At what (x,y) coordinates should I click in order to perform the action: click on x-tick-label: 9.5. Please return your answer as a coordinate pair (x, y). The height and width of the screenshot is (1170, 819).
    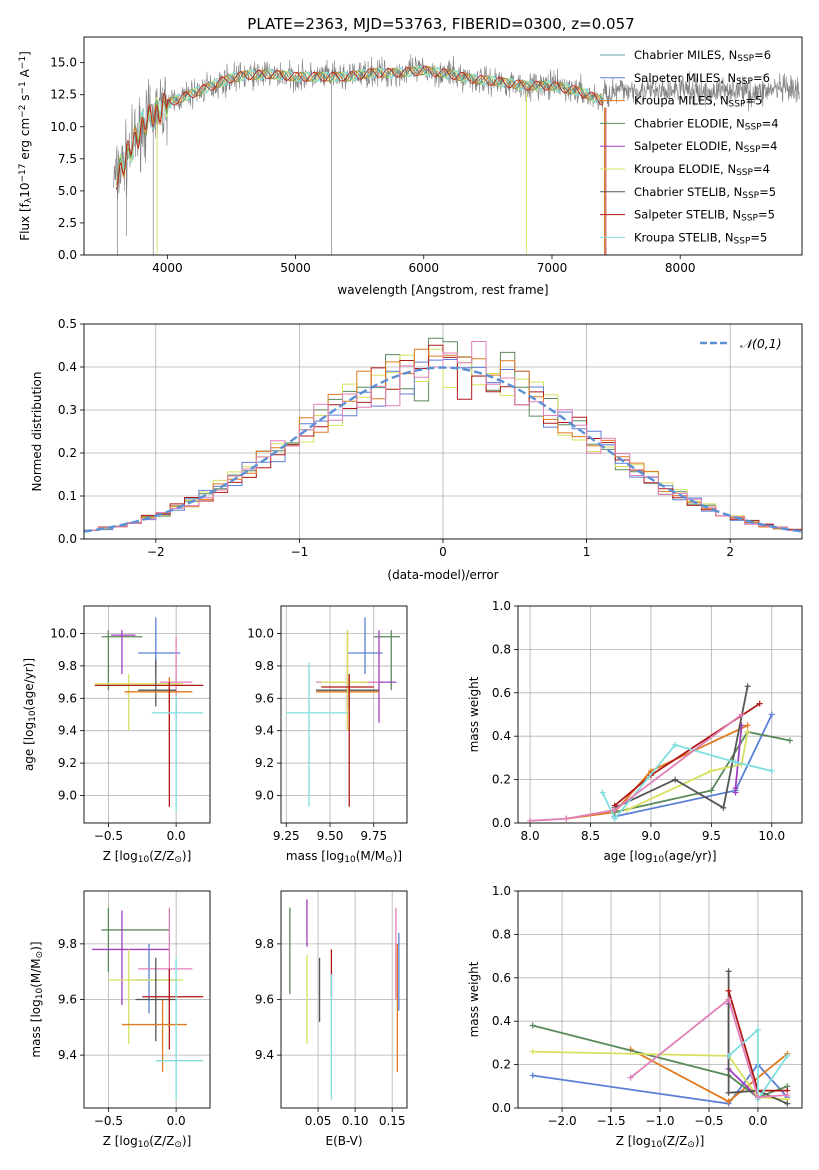
    Looking at the image, I should click on (711, 836).